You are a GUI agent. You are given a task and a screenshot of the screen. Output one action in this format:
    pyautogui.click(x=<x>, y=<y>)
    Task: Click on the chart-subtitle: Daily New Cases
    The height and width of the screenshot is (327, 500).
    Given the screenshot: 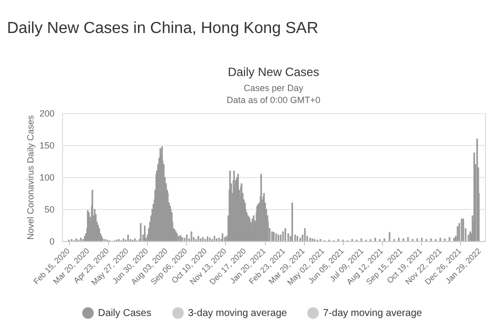 What is the action you would take?
    pyautogui.click(x=274, y=72)
    